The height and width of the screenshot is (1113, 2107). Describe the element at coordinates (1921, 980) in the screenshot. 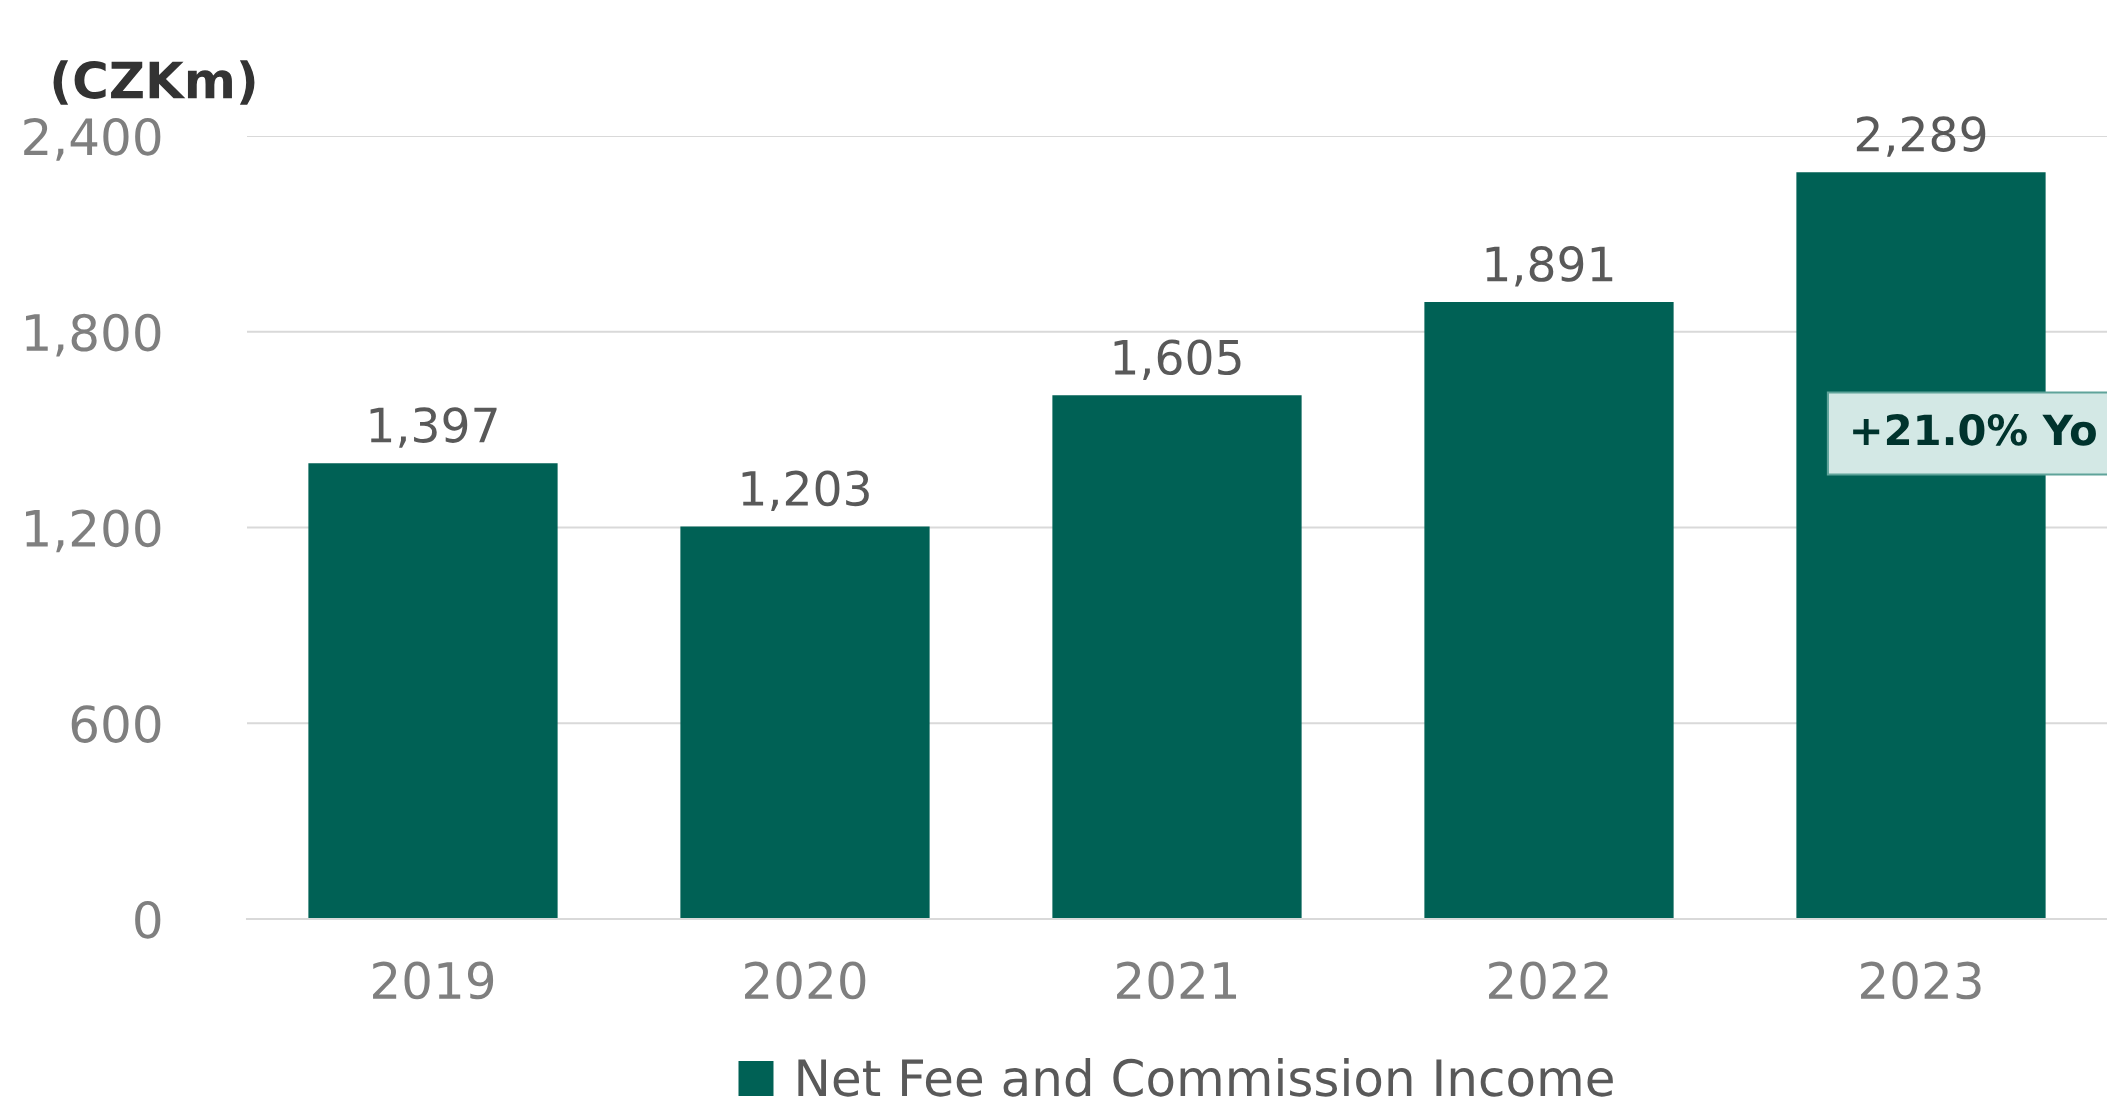

I see `x-tick-label: 2023` at that location.